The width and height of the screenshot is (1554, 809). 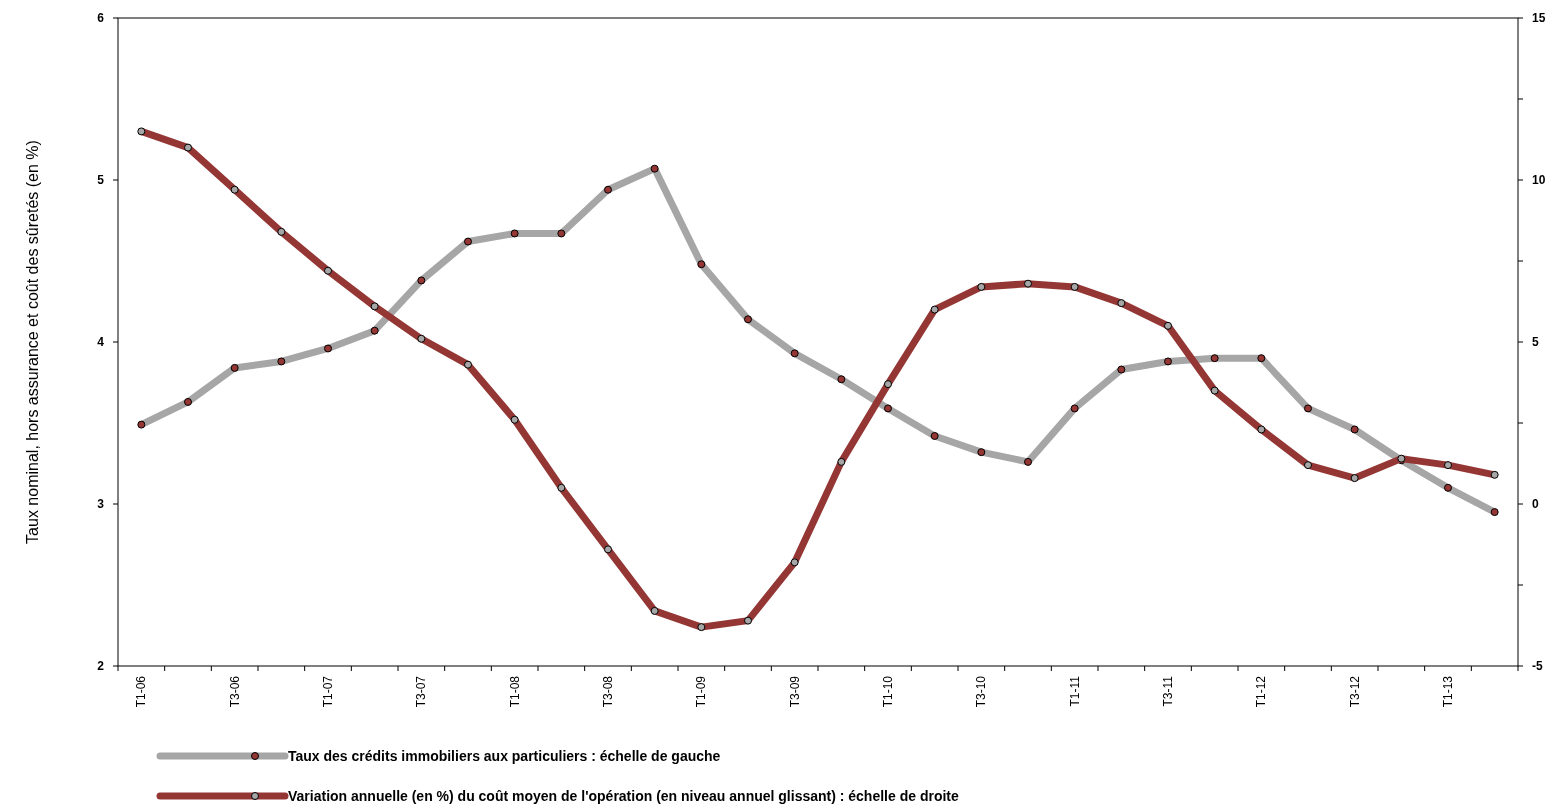 What do you see at coordinates (234, 691) in the screenshot?
I see `x-tick-label: T3-06` at bounding box center [234, 691].